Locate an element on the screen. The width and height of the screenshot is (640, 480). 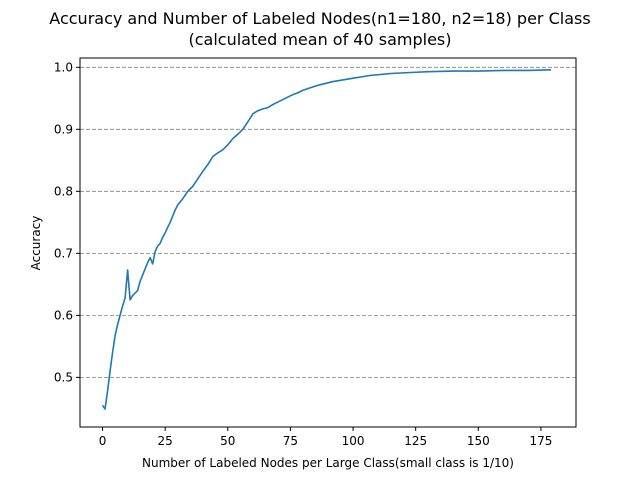
y-tick-label: 0.6 is located at coordinates (63, 315).